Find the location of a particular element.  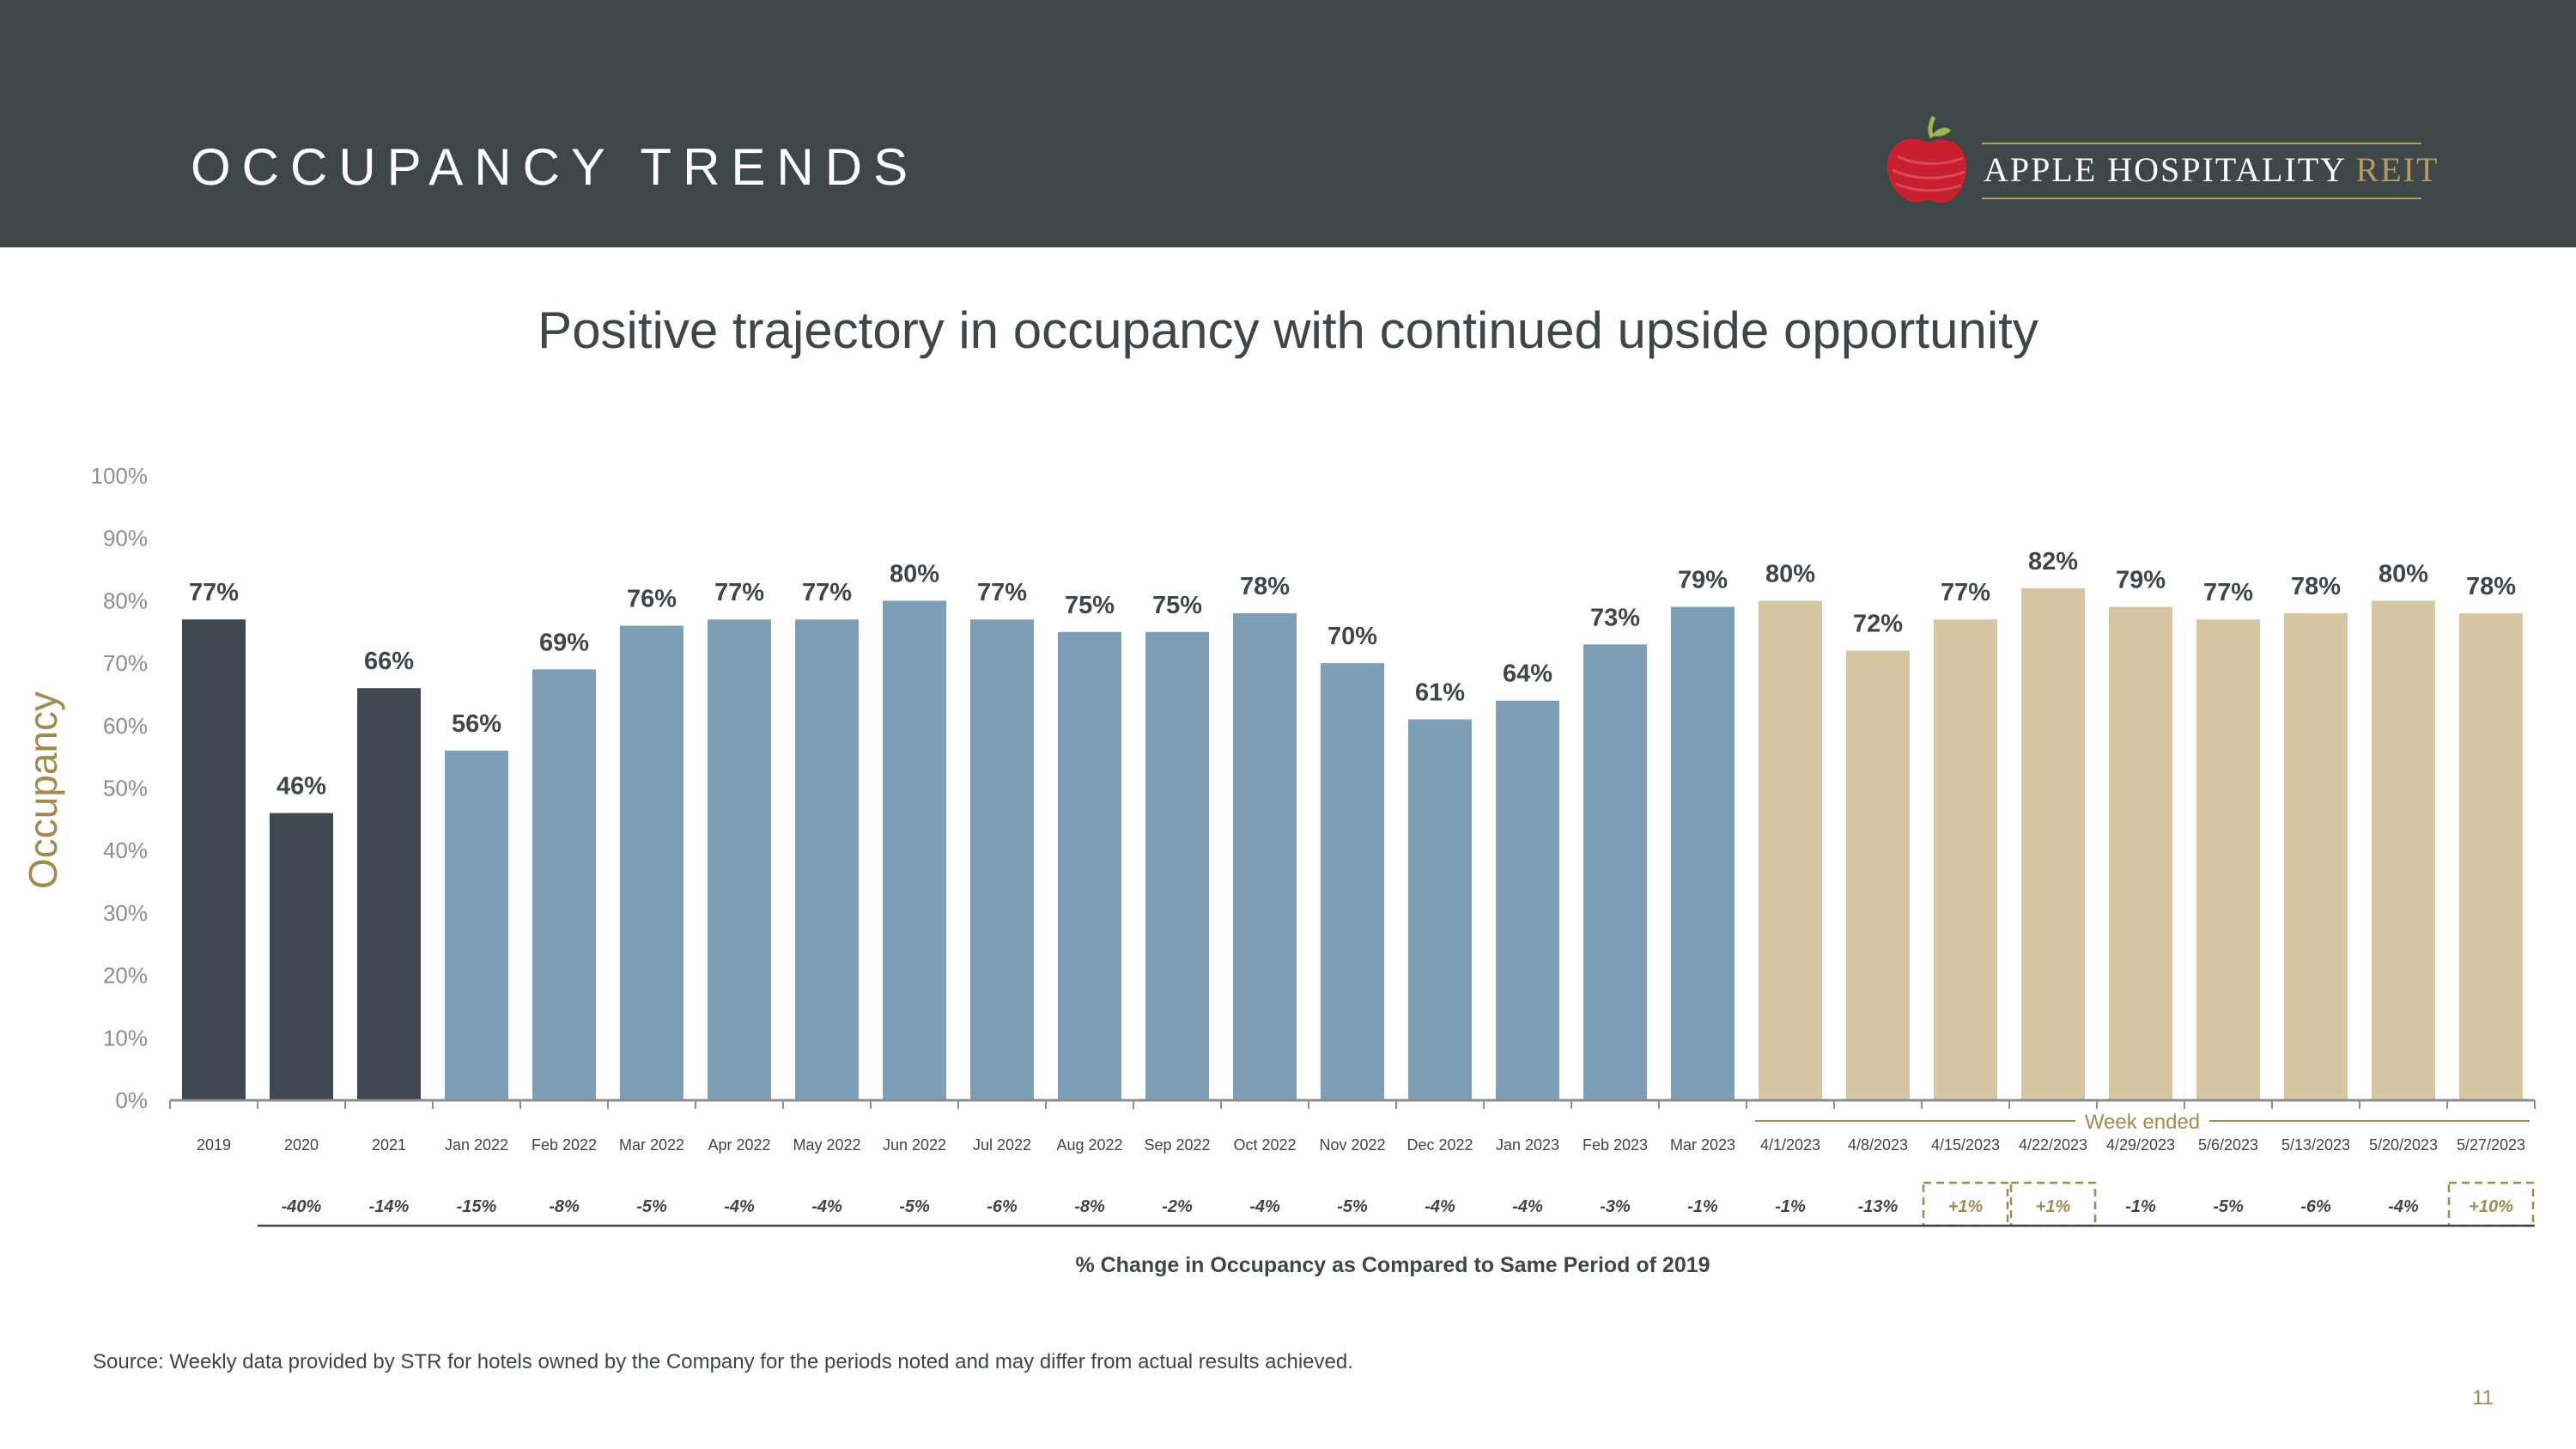

x-tick-label: Jan 2023 is located at coordinates (1528, 1145).